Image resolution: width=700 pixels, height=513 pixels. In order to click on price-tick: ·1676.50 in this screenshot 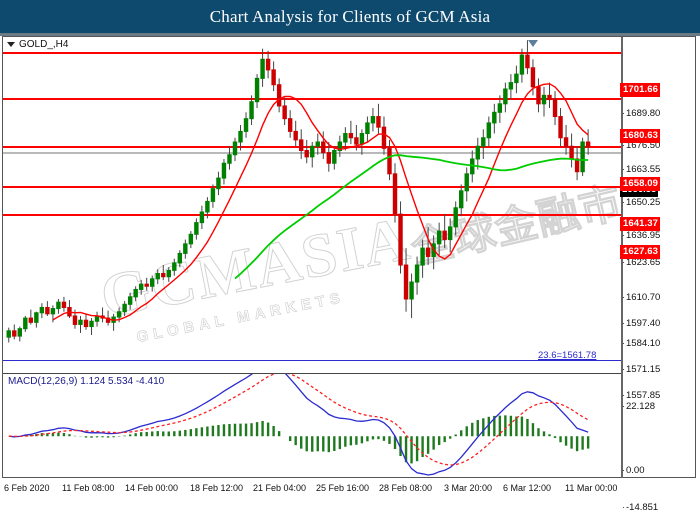, I will do `click(641, 145)`.